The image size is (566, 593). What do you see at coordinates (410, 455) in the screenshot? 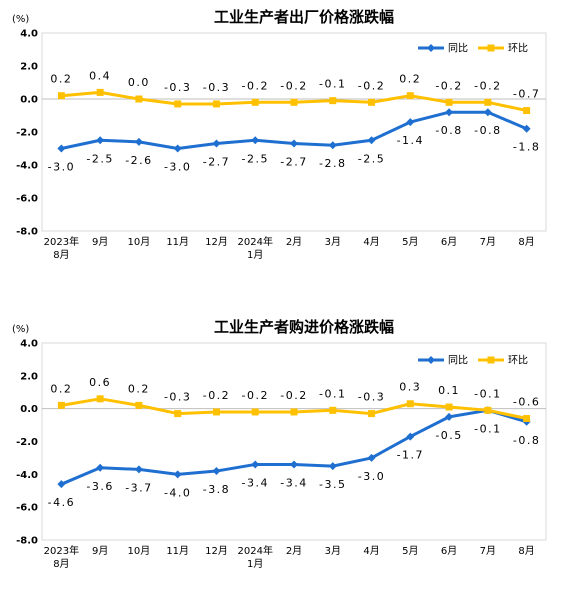
I see `data-label: -1.7` at bounding box center [410, 455].